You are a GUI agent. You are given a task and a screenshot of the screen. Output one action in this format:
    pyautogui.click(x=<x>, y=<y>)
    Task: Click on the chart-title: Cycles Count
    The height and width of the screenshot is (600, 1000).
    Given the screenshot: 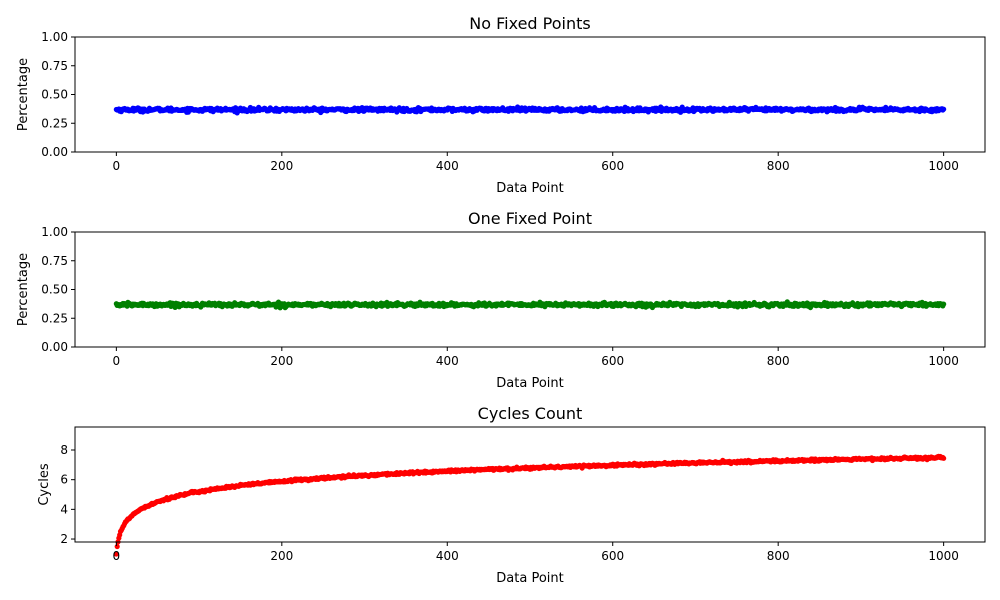 What is the action you would take?
    pyautogui.click(x=530, y=413)
    